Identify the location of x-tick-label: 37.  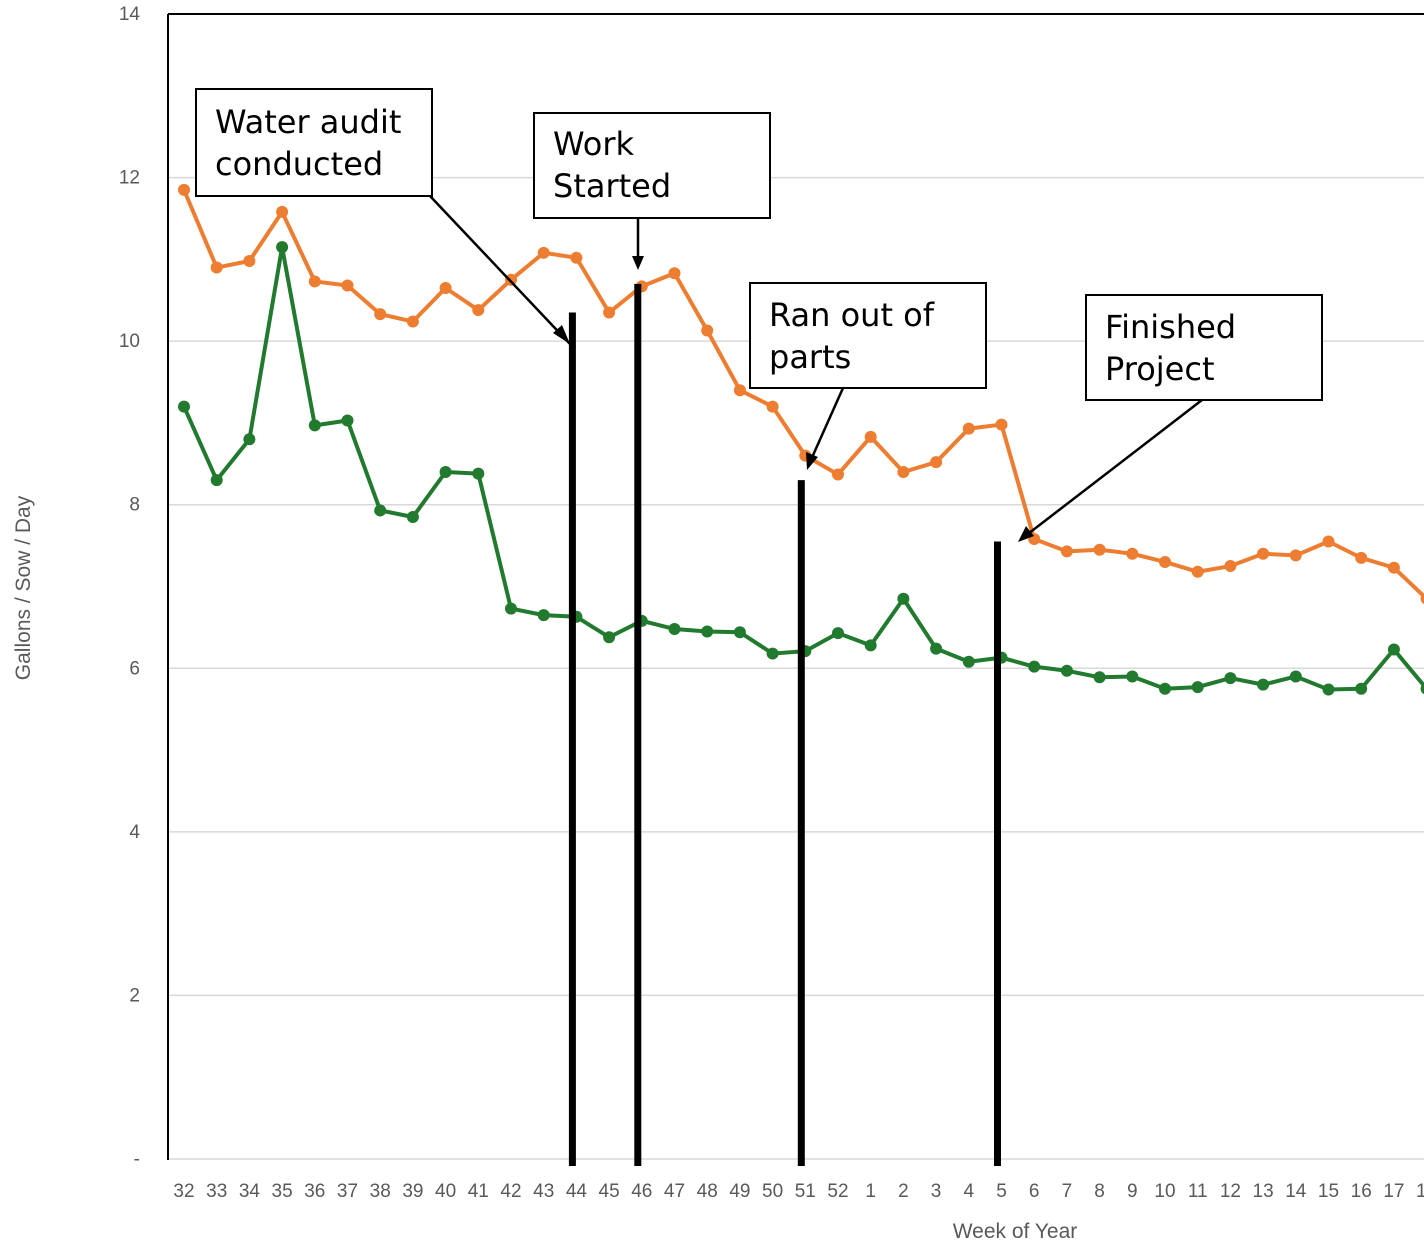
(347, 1191).